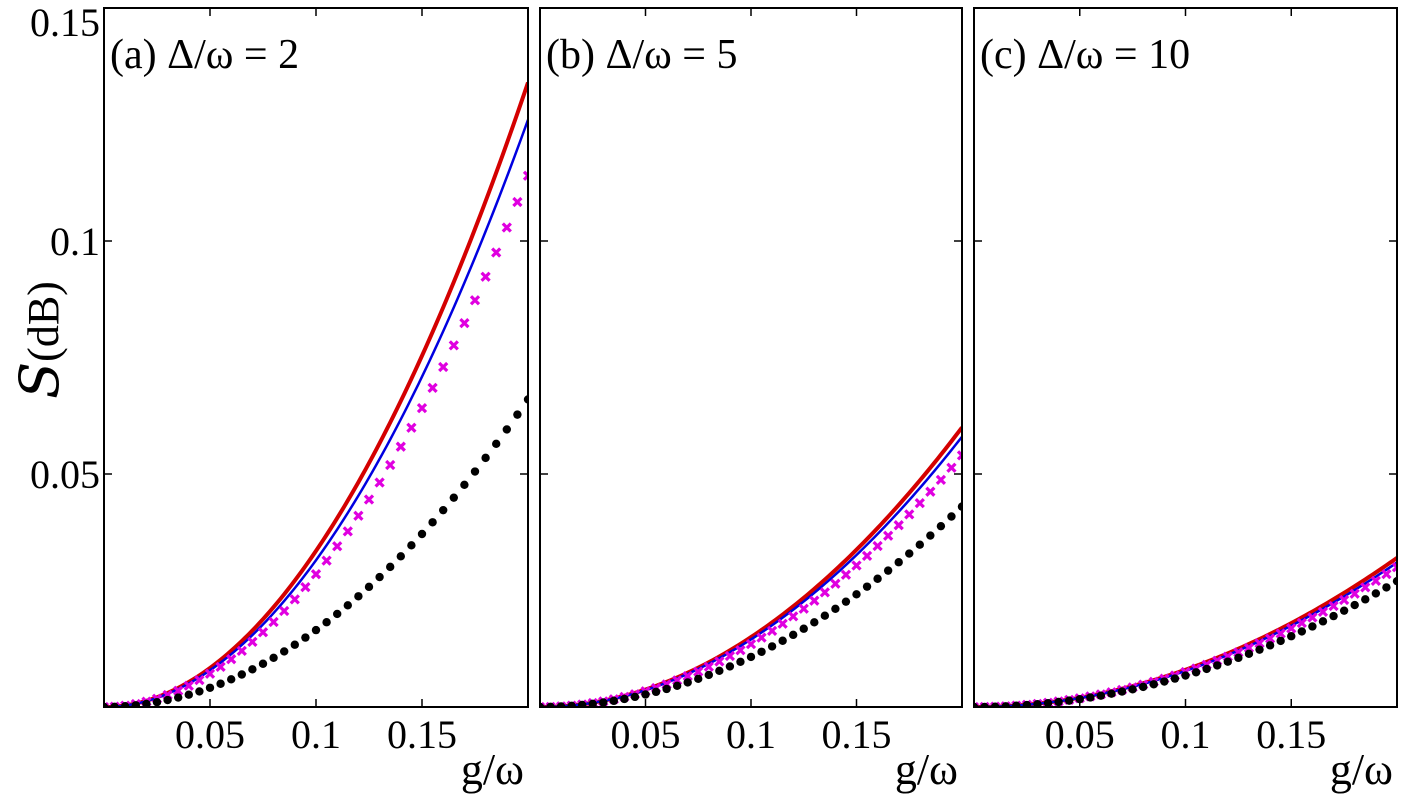 The height and width of the screenshot is (796, 1408). I want to click on panel-title-b: (b) Δ/ω = 5, so click(641, 55).